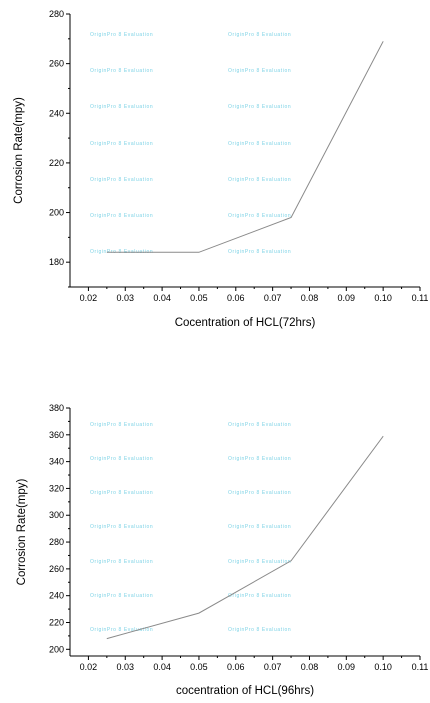  Describe the element at coordinates (56, 515) in the screenshot. I see `y-tick-label: 300` at that location.